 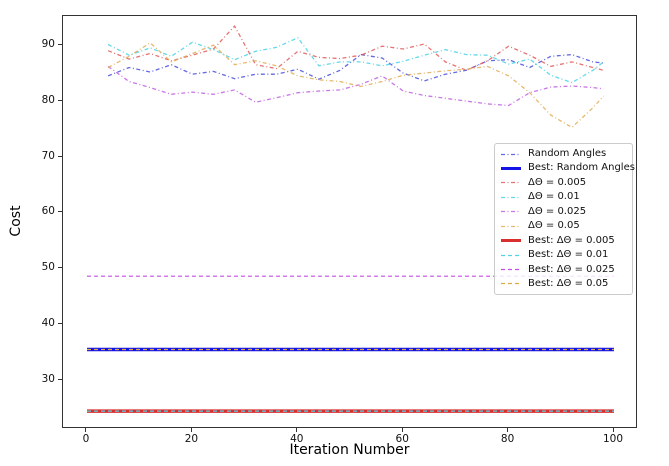 What do you see at coordinates (511, 284) in the screenshot?
I see `legend-swatch-best_d05` at bounding box center [511, 284].